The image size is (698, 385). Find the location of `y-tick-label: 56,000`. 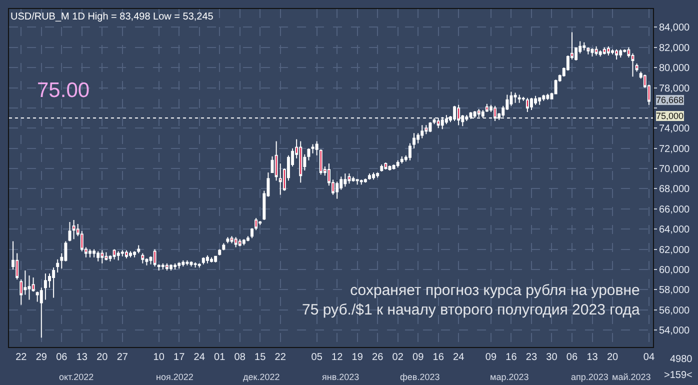

y-tick-label: 56,000 is located at coordinates (674, 310).